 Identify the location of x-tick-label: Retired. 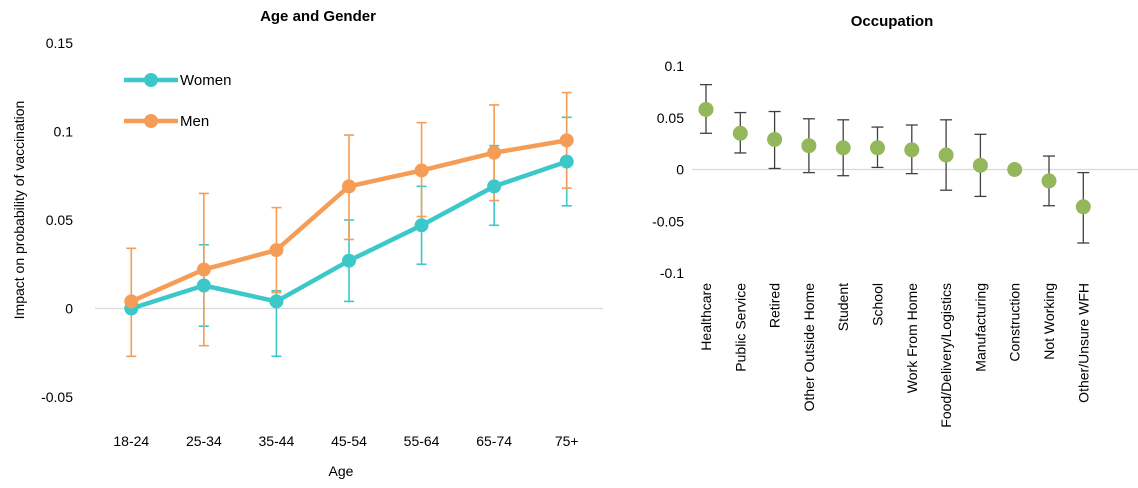
(775, 305).